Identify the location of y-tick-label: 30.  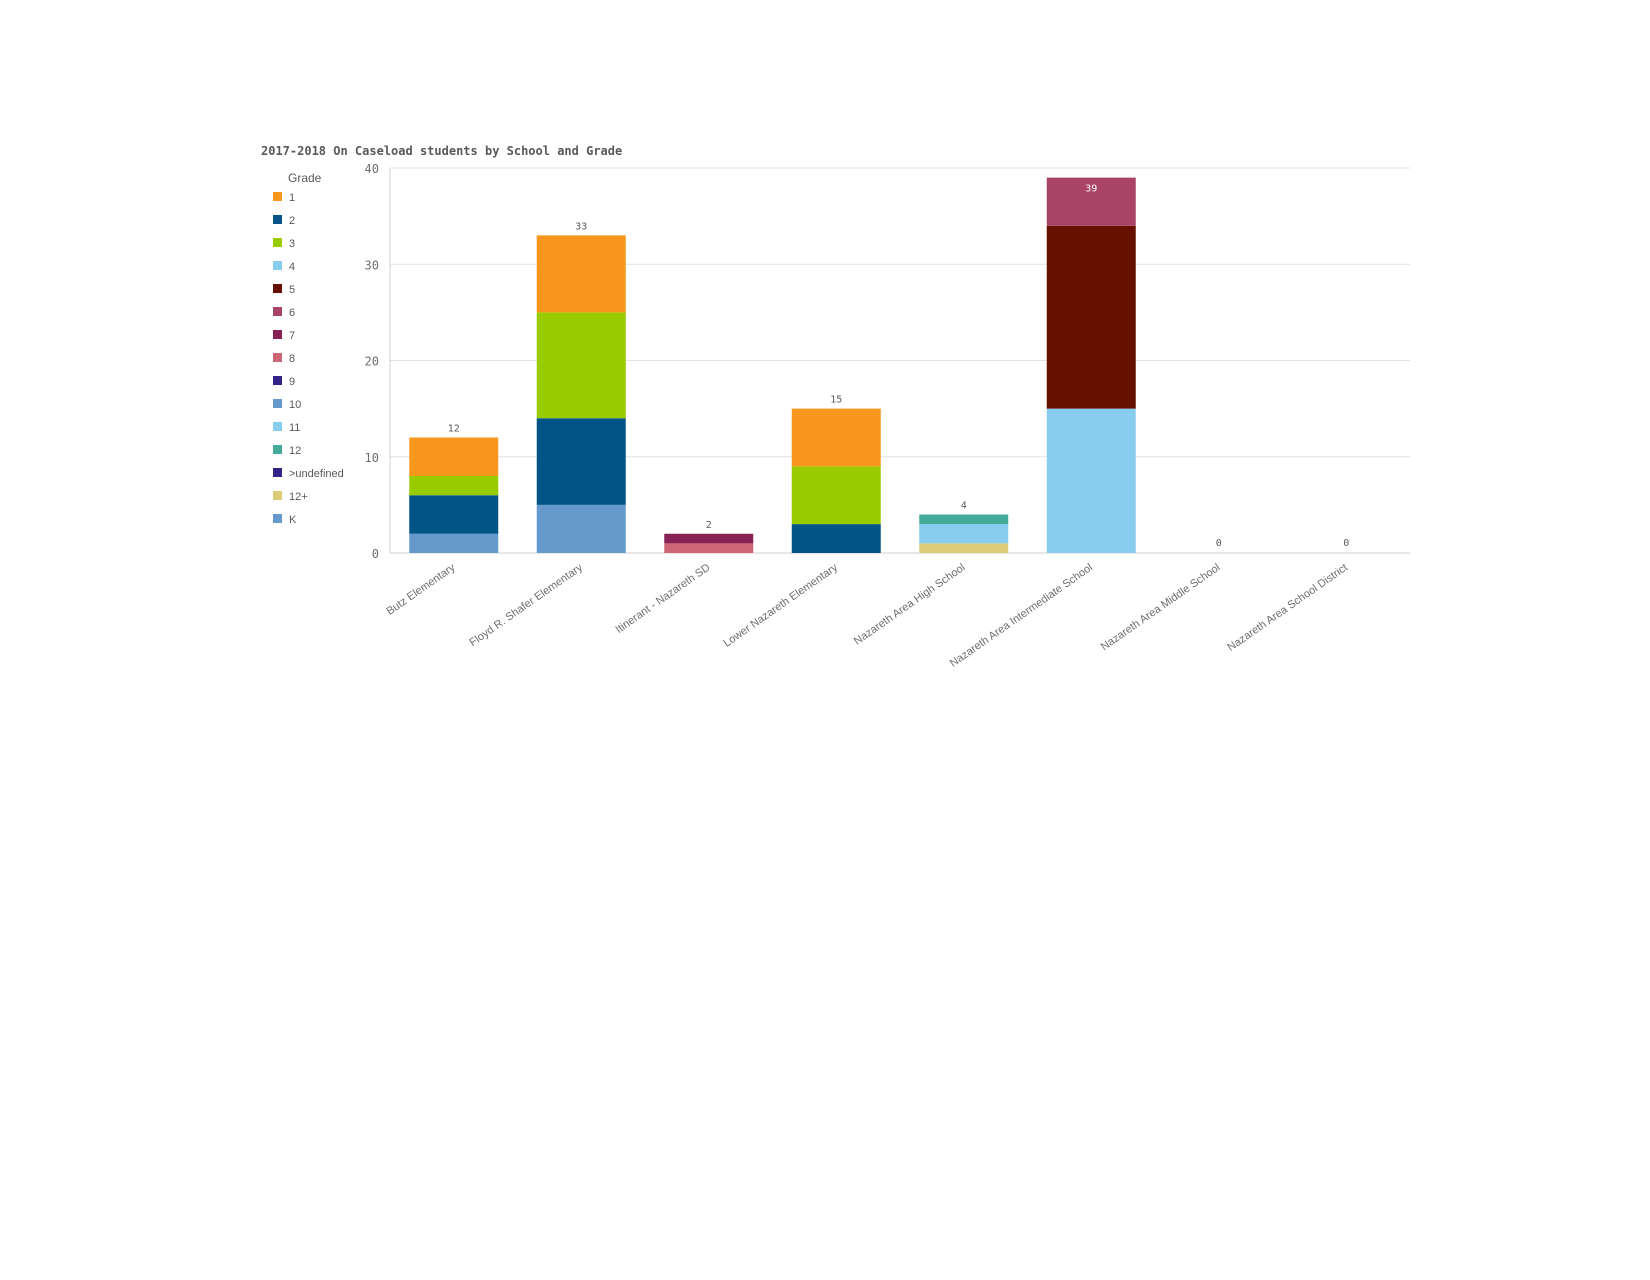
(372, 265).